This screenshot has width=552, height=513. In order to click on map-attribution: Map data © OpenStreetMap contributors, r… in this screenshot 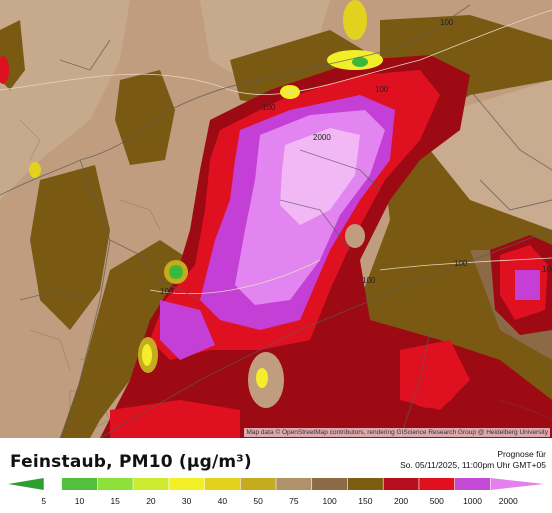, I will do `click(397, 432)`.